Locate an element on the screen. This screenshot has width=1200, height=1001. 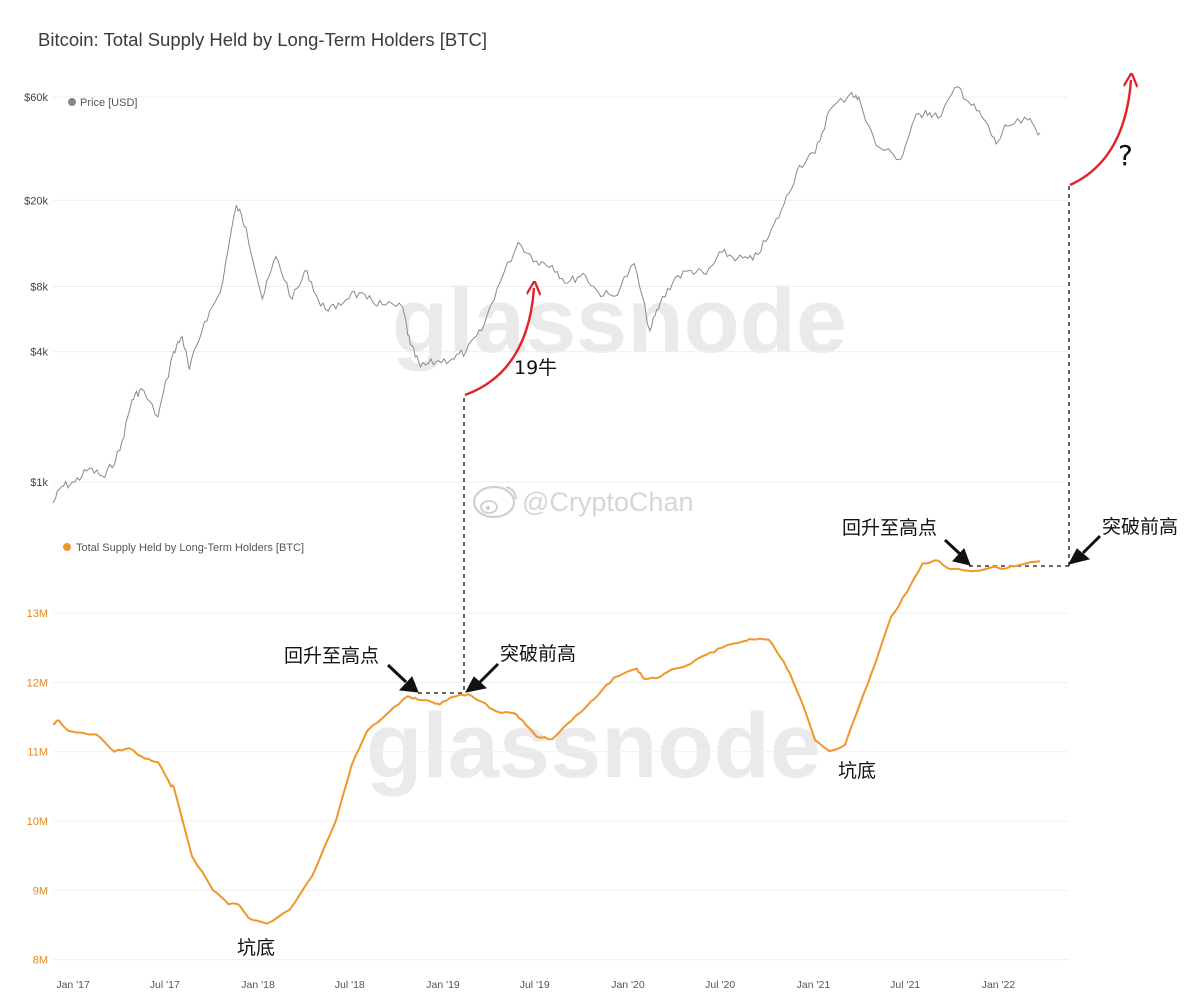
annotation-bottom-2: 坑底 is located at coordinates (857, 771).